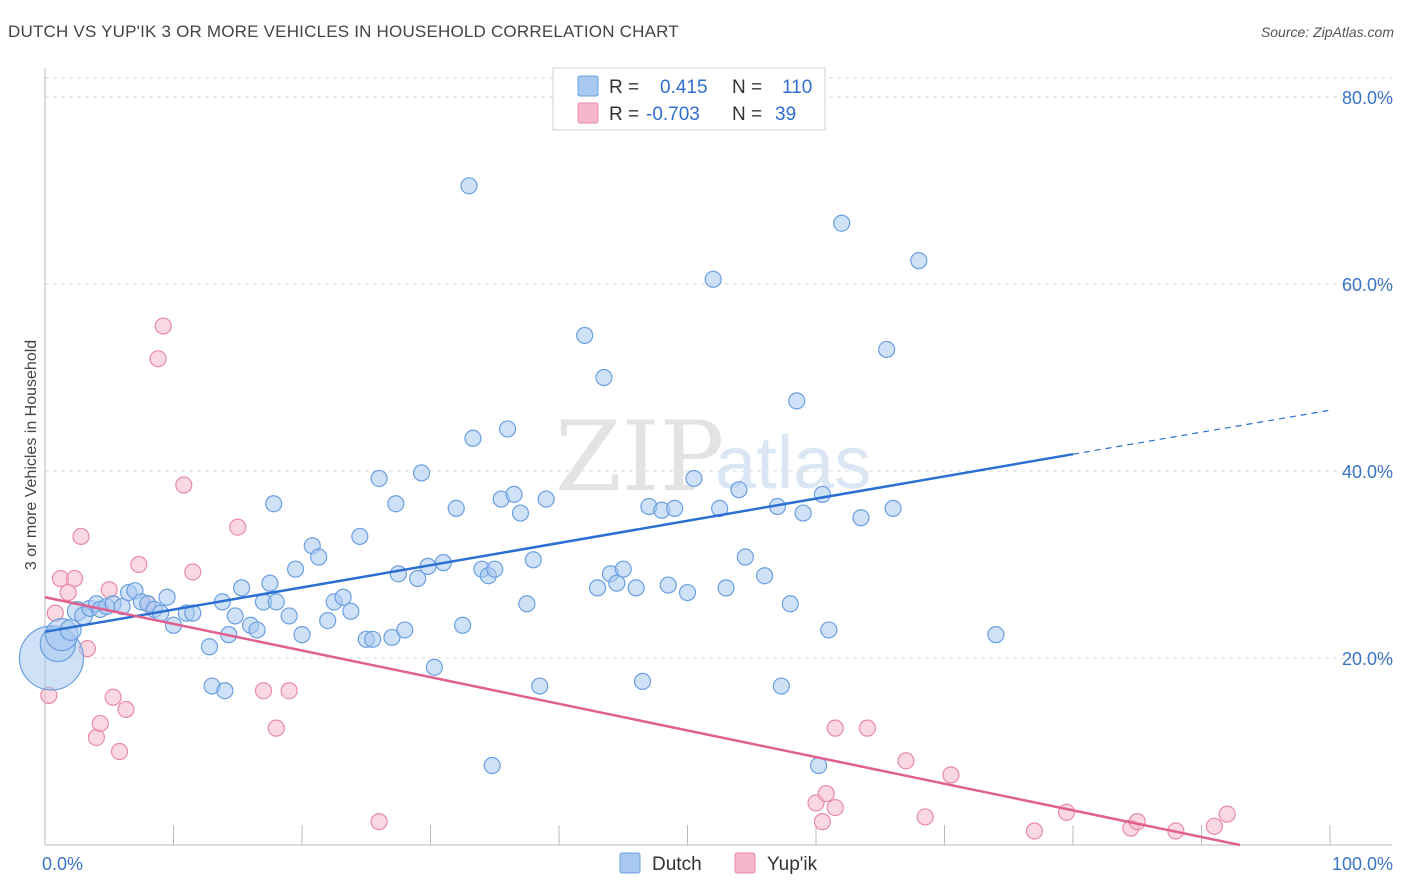  Describe the element at coordinates (713, 457) in the screenshot. I see `watermark: ZIP atlas` at that location.